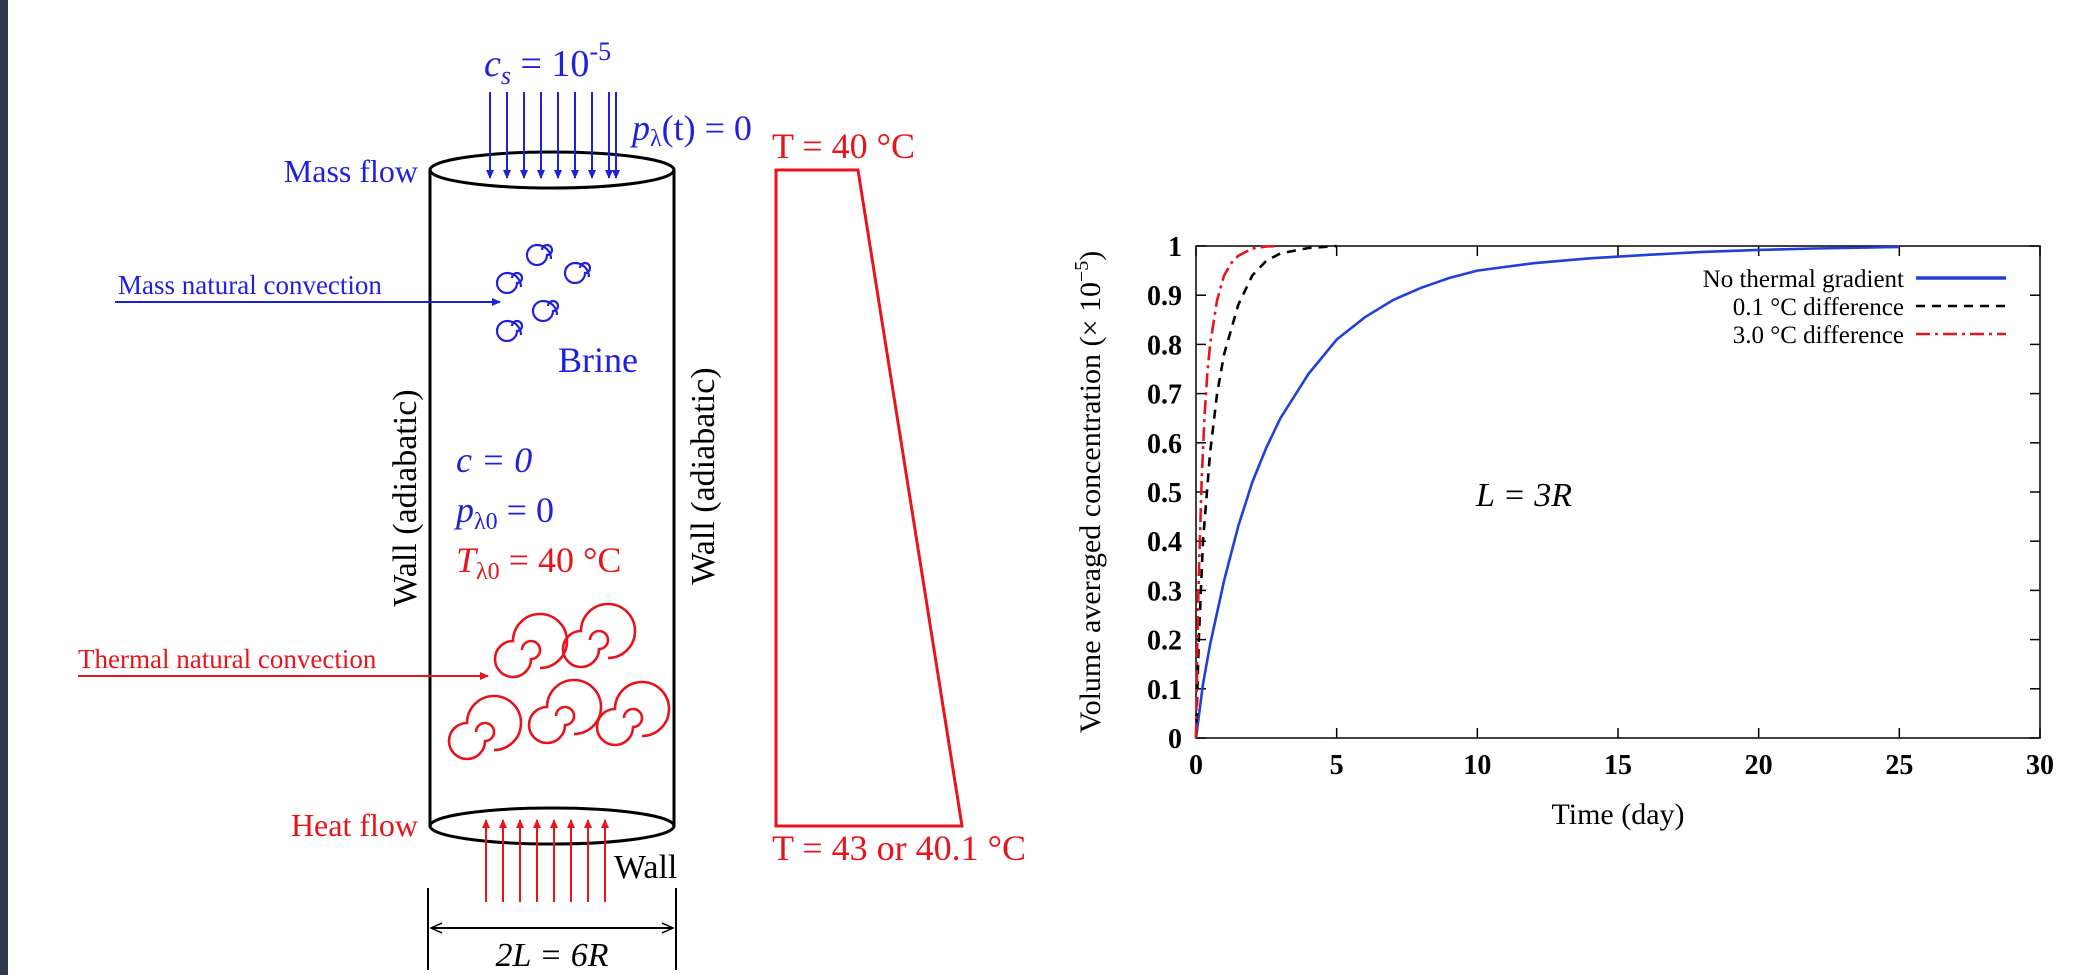 The width and height of the screenshot is (2081, 975). Describe the element at coordinates (227, 659) in the screenshot. I see `thermal-convection-label: Thermal natural convection` at that location.